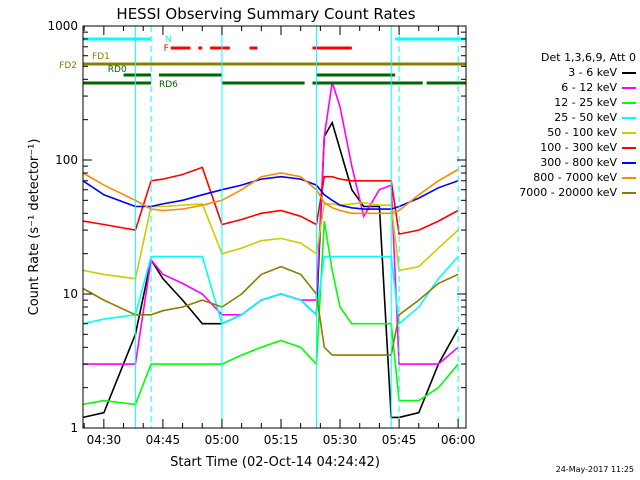 The width and height of the screenshot is (640, 480). What do you see at coordinates (74, 428) in the screenshot?
I see `y-tick-label: 1` at bounding box center [74, 428].